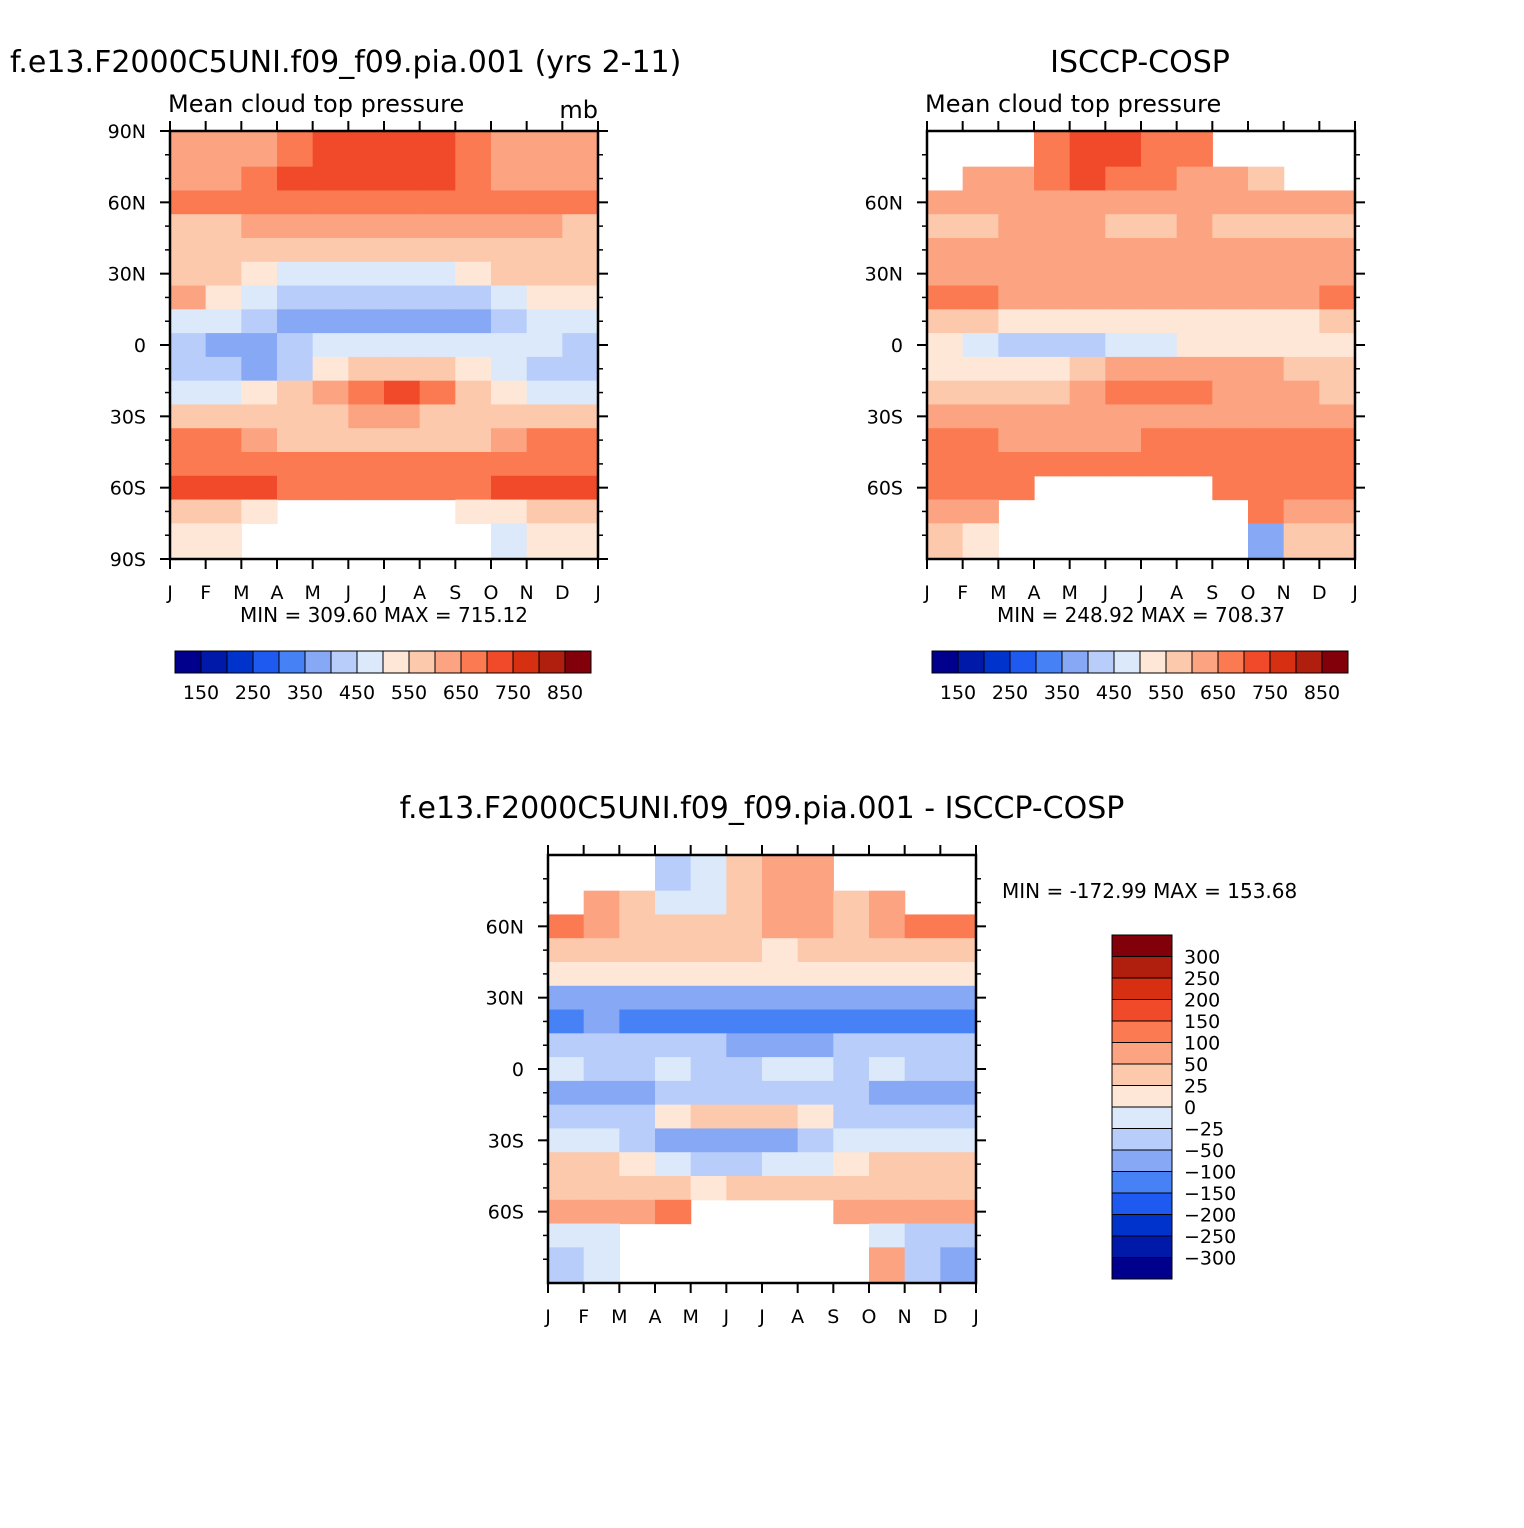 The height and width of the screenshot is (1528, 1524). I want to click on panel-model-subtitle: Mean cloud top pressure, so click(316, 104).